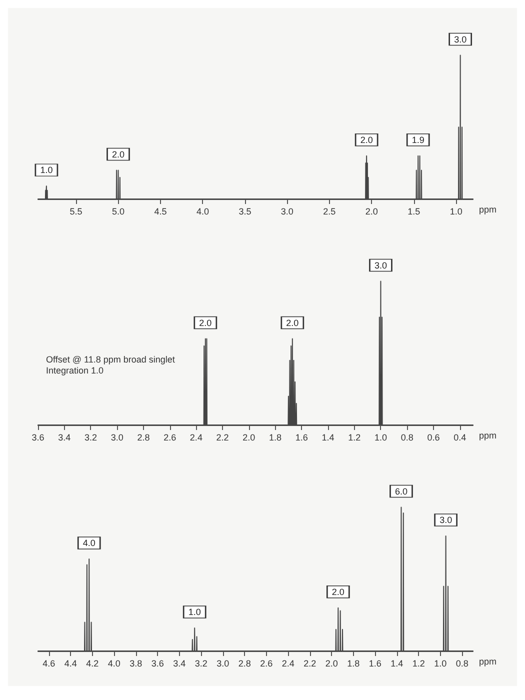 The width and height of the screenshot is (525, 700). I want to click on x-tick-label: 4.5, so click(160, 211).